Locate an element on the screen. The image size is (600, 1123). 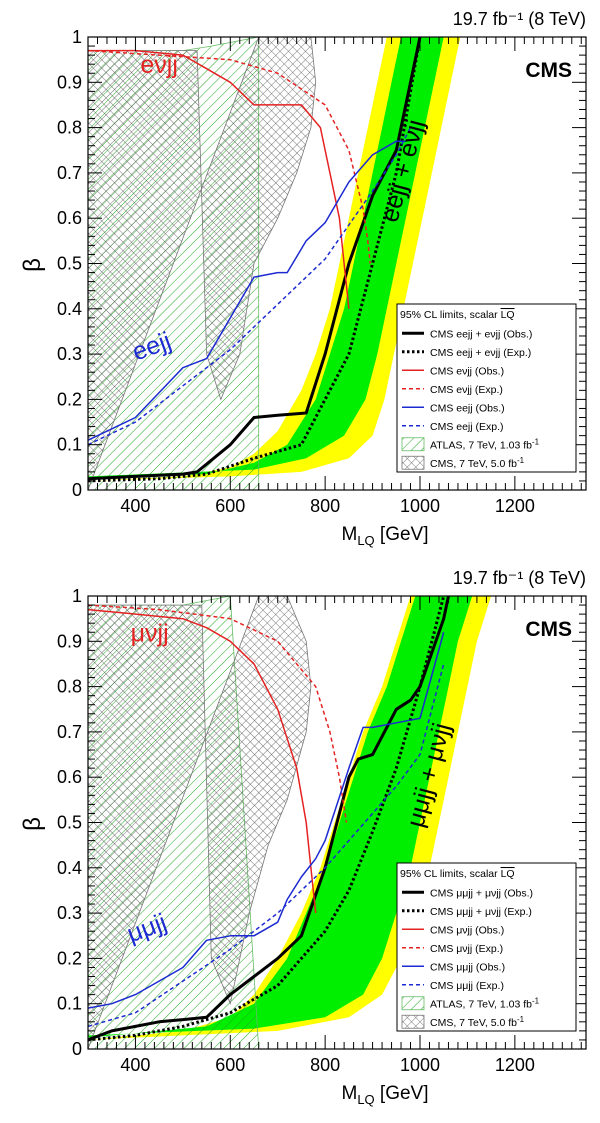
plot-annotation: μνjj is located at coordinates (150, 633).